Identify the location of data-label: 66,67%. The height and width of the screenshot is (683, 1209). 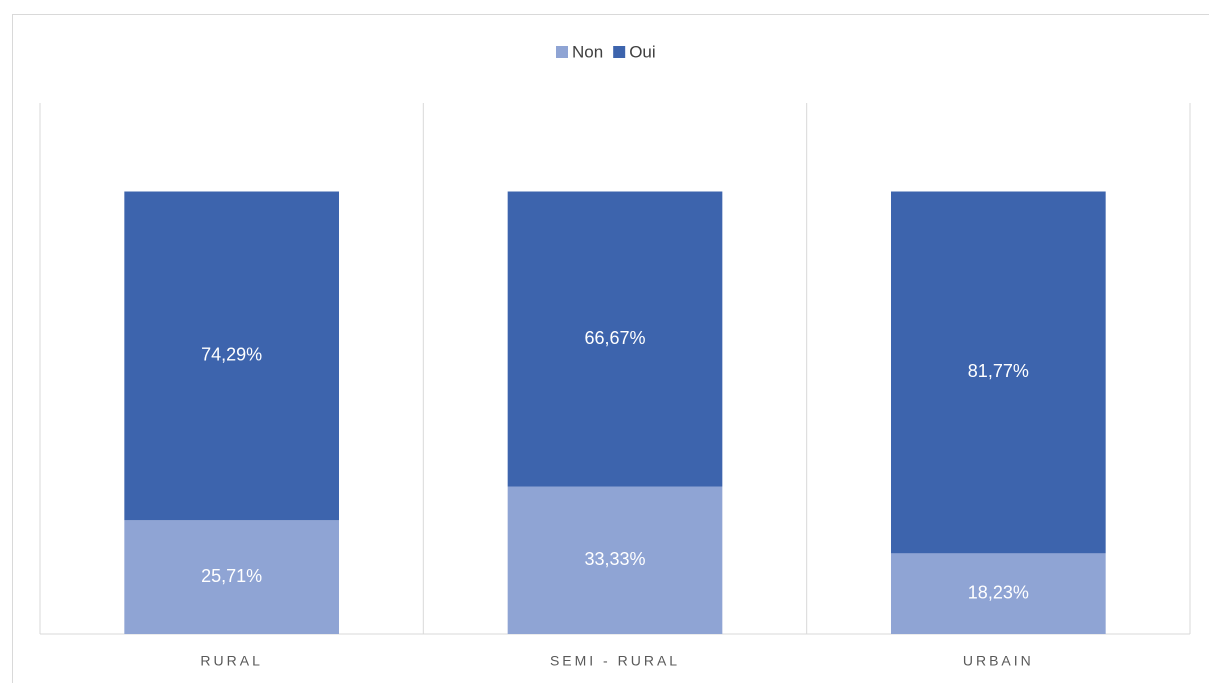
(614, 338).